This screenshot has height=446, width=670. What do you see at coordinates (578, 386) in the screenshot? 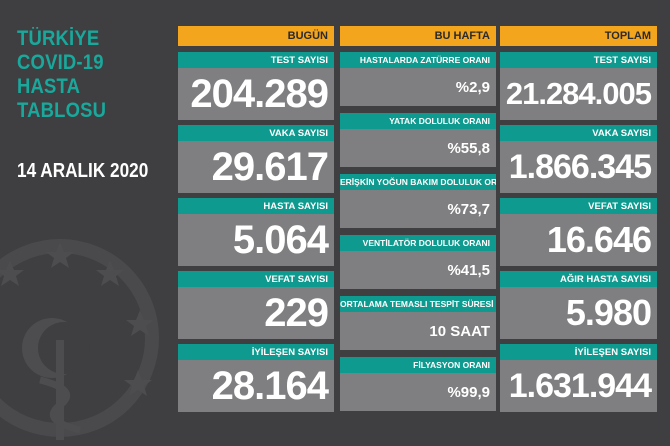
I see `card-value: 1.631.944` at bounding box center [578, 386].